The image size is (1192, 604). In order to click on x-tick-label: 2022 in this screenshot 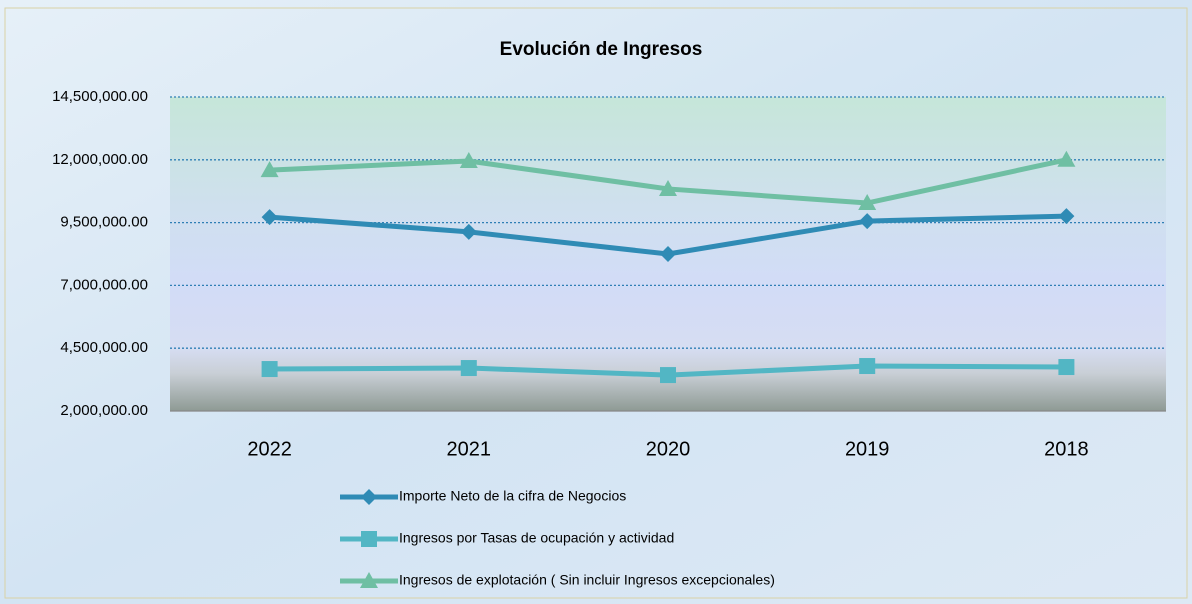, I will do `click(269, 449)`.